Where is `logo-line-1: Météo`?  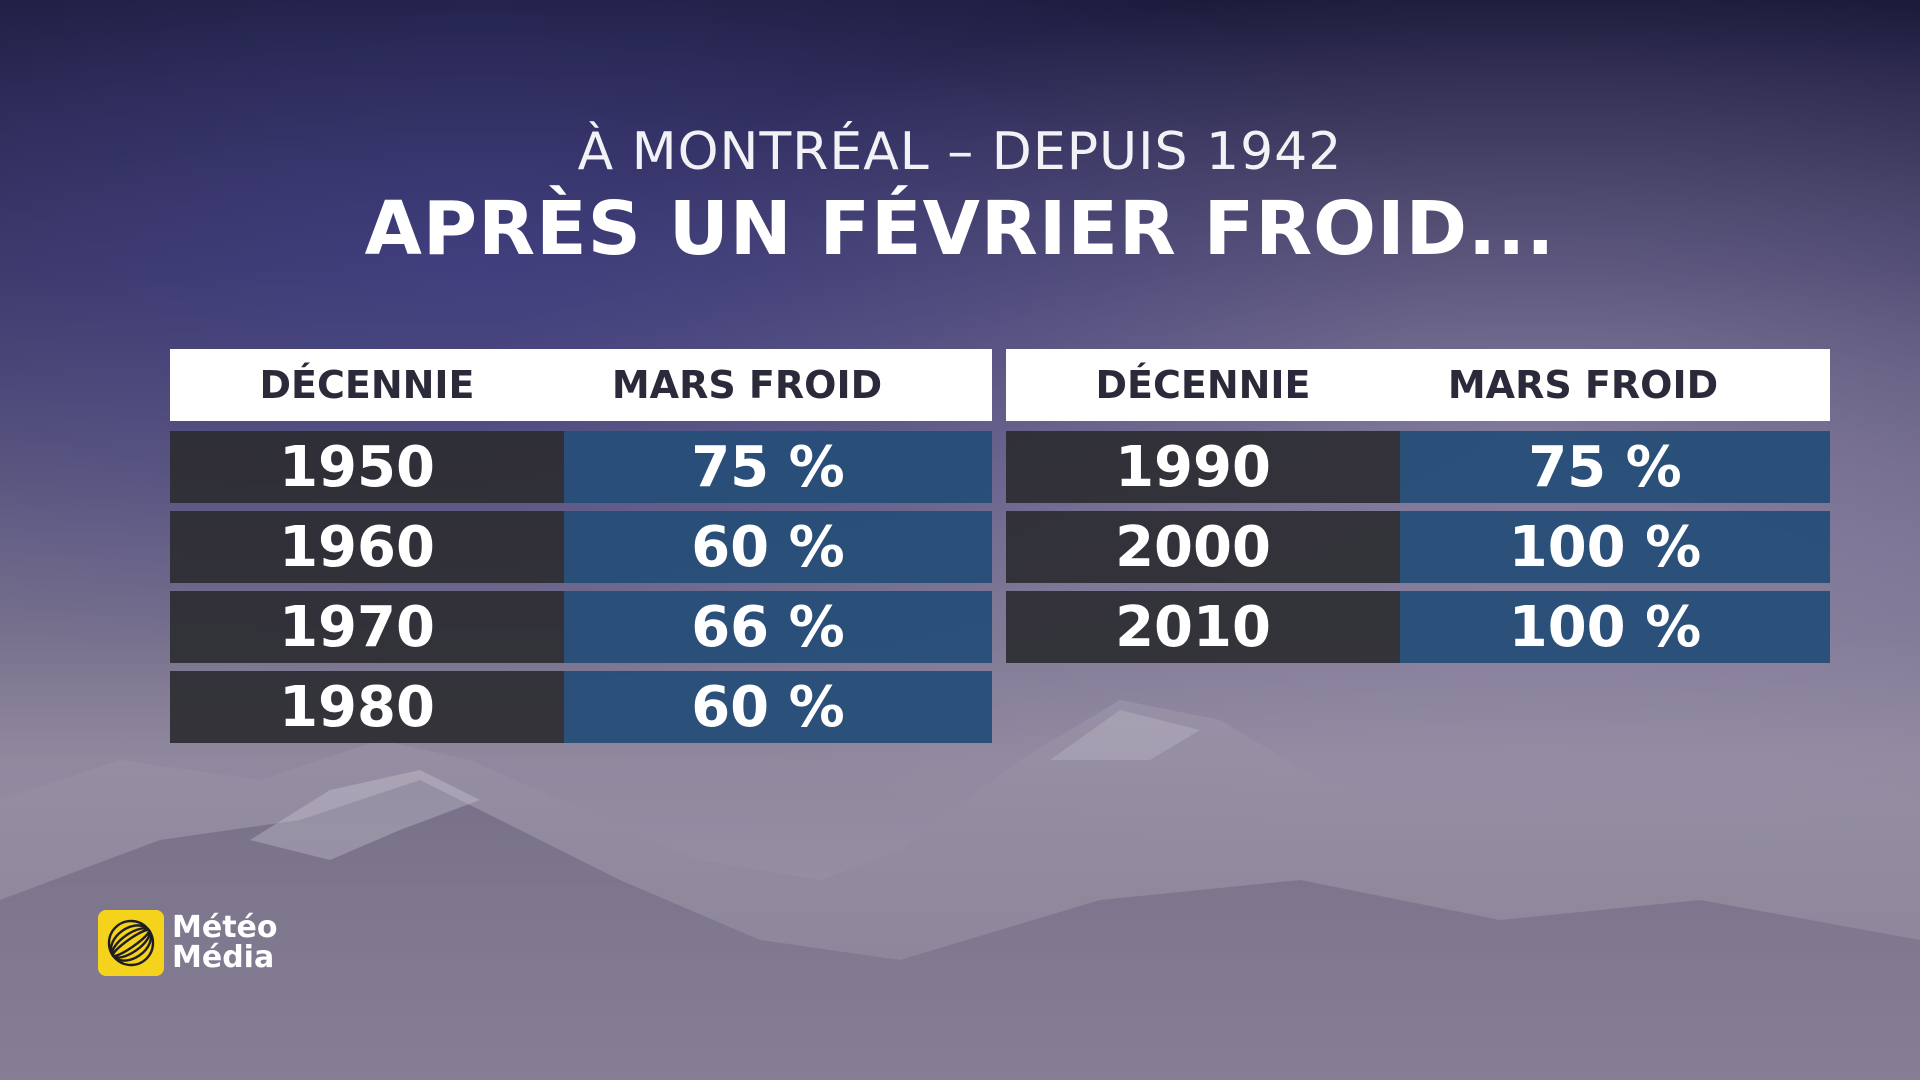 logo-line-1: Météo is located at coordinates (225, 927).